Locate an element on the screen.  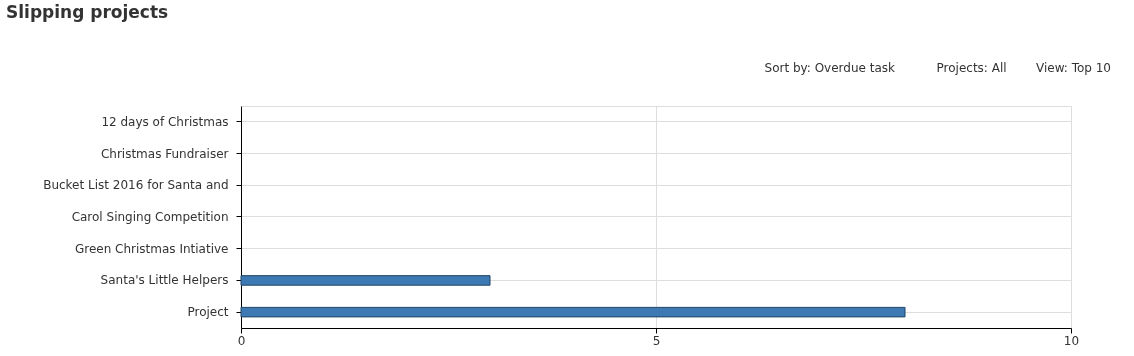
y-tick-label: Santa's Little Helpers is located at coordinates (164, 280).